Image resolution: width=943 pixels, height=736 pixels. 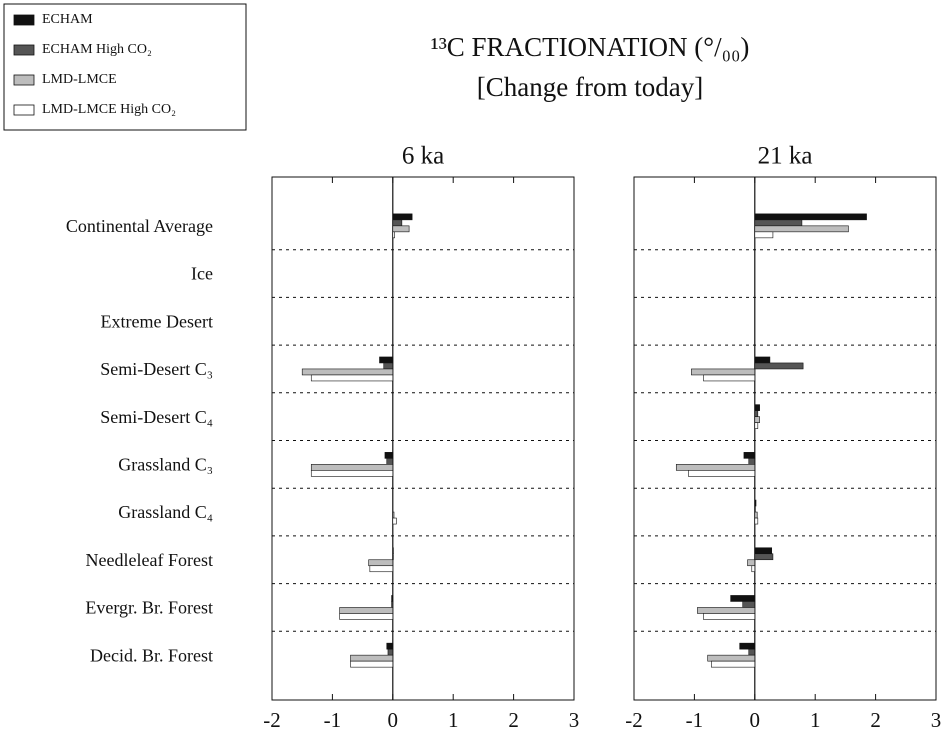 I want to click on panel-title: 6 ka, so click(x=423, y=156).